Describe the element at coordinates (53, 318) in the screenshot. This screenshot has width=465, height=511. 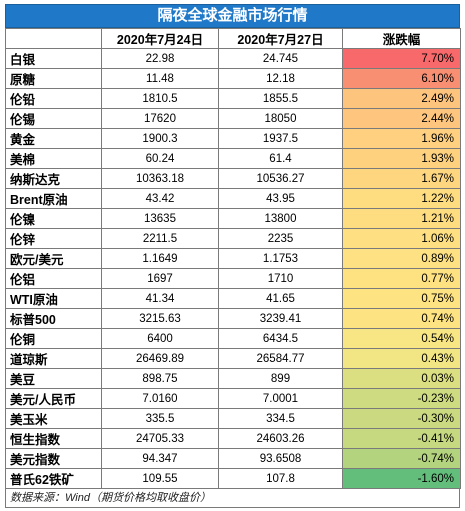
I see `row-name: 标普500` at that location.